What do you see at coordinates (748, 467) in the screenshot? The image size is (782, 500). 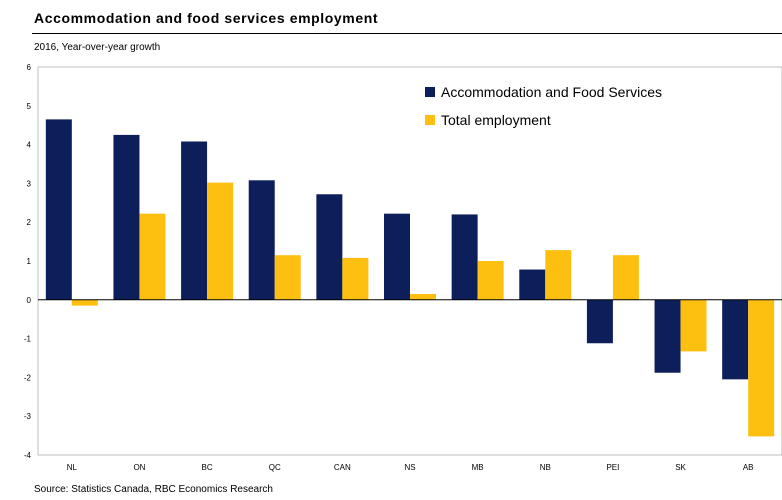 I see `x-tick-label: AB` at bounding box center [748, 467].